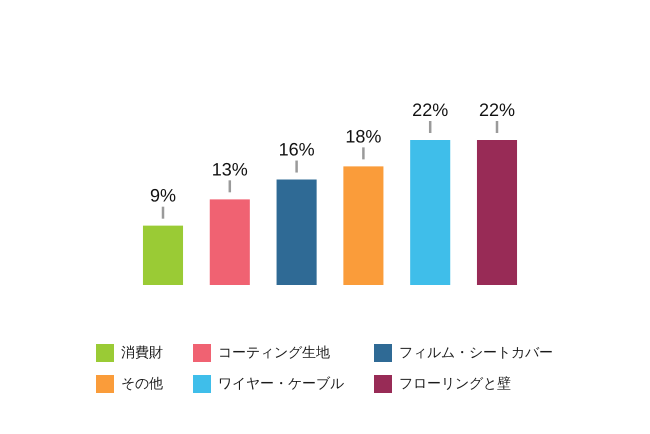 This screenshot has height=434, width=650. What do you see at coordinates (142, 384) in the screenshot?
I see `legend-label: その他` at bounding box center [142, 384].